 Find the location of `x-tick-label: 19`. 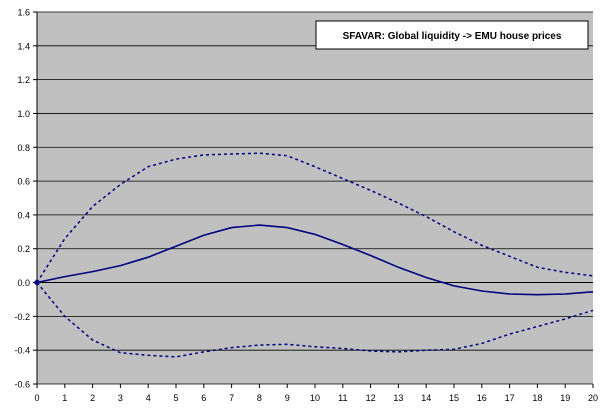

x-tick-label: 19 is located at coordinates (565, 398).